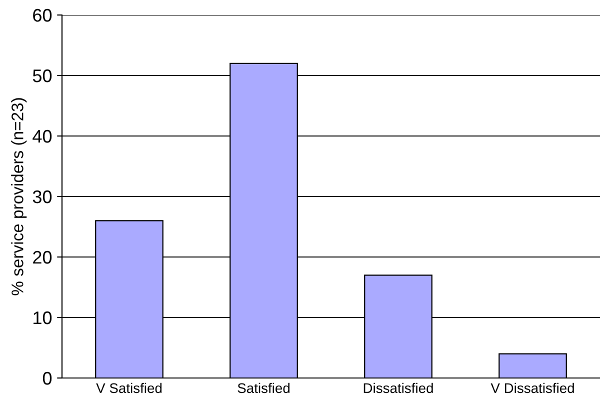 The image size is (600, 408). I want to click on y-axis-title: % service providers (n=23), so click(19, 197).